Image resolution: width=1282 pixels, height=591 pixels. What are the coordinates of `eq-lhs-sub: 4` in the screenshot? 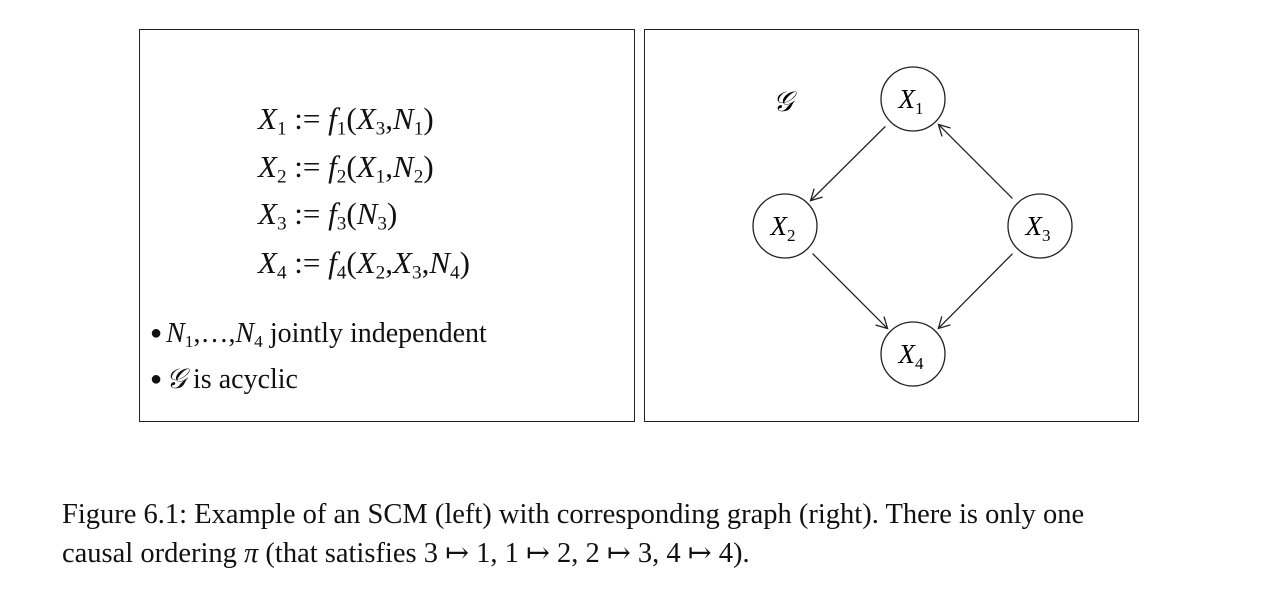 It's located at (281, 273).